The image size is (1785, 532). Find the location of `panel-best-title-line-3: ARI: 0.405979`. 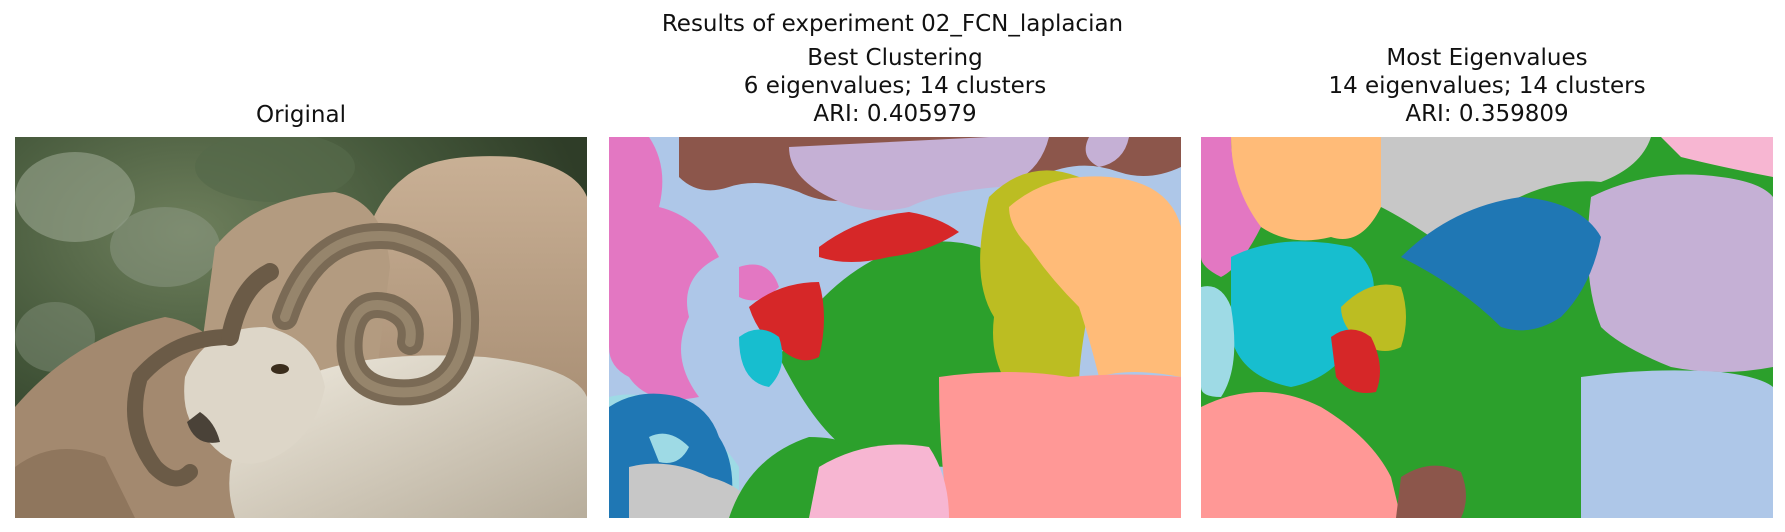

panel-best-title-line-3: ARI: 0.405979 is located at coordinates (895, 114).